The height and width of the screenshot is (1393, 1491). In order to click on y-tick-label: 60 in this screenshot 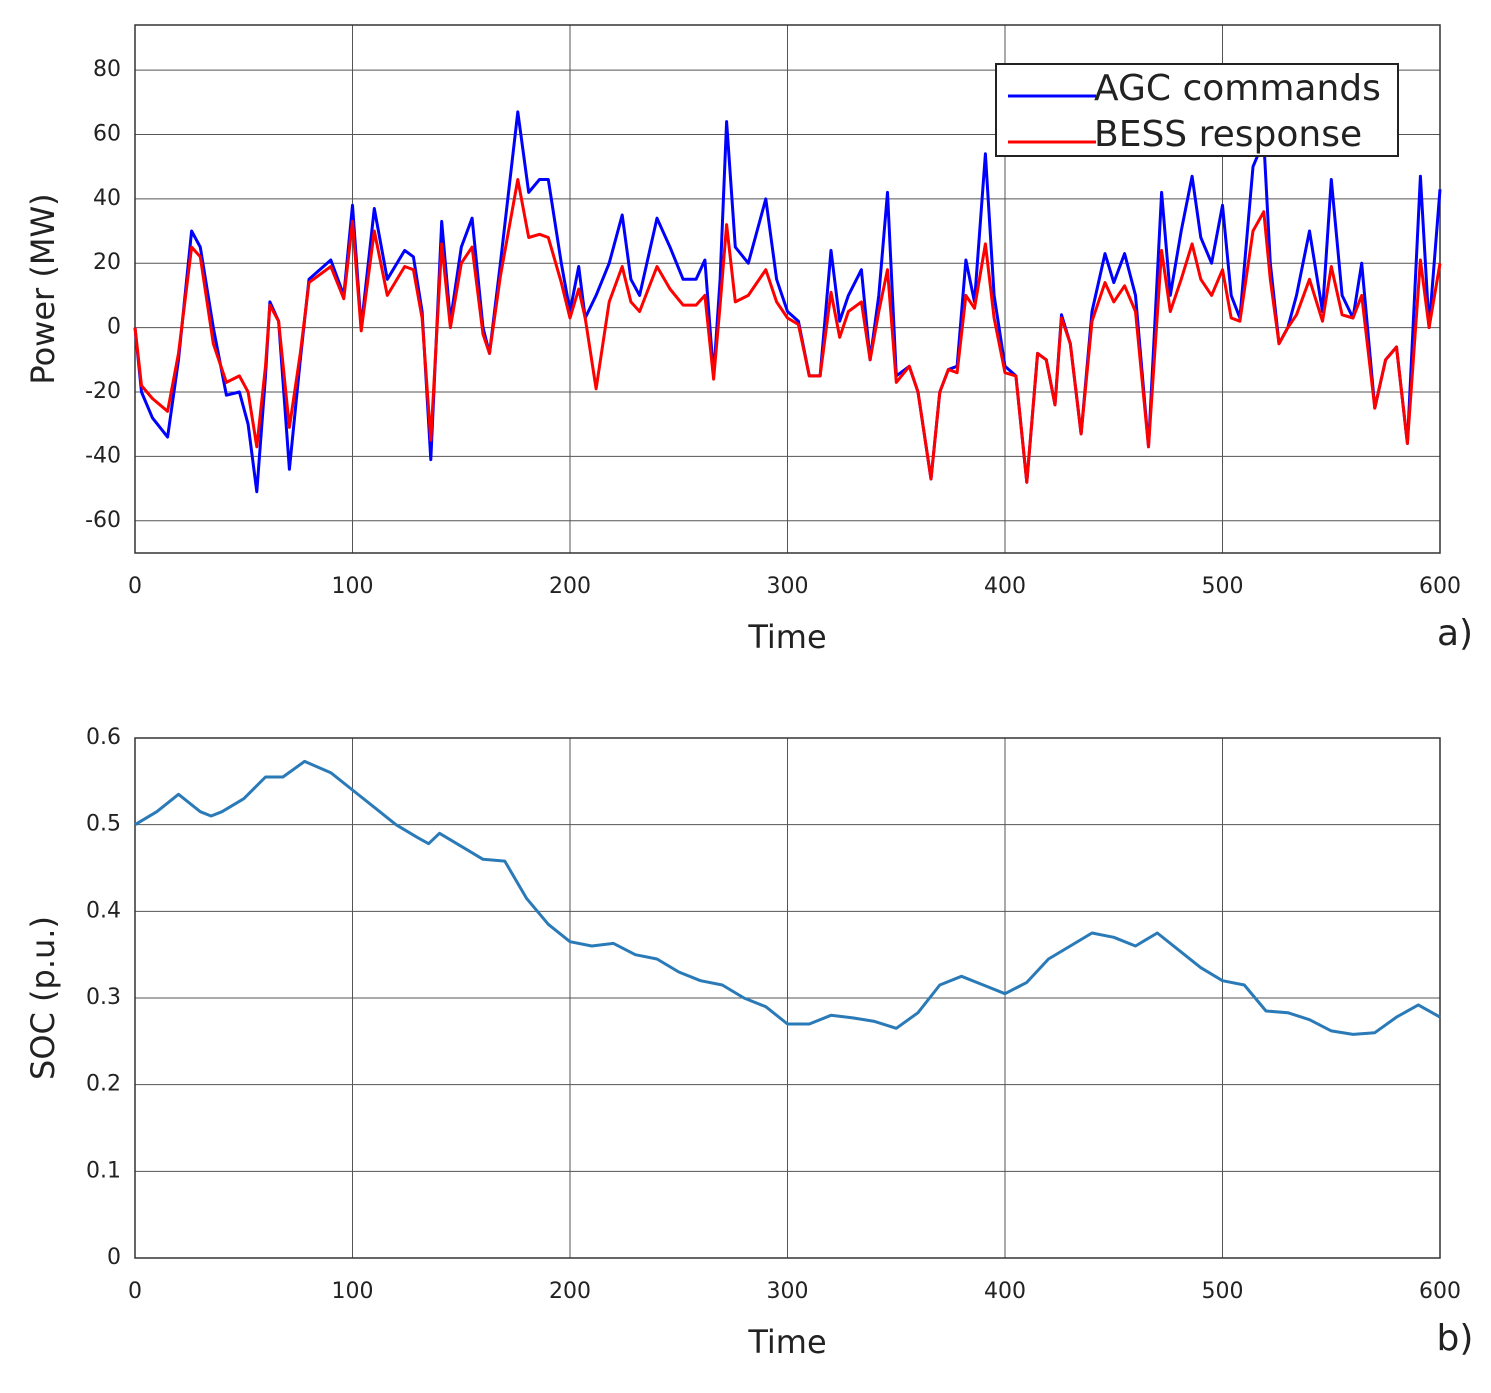, I will do `click(107, 133)`.